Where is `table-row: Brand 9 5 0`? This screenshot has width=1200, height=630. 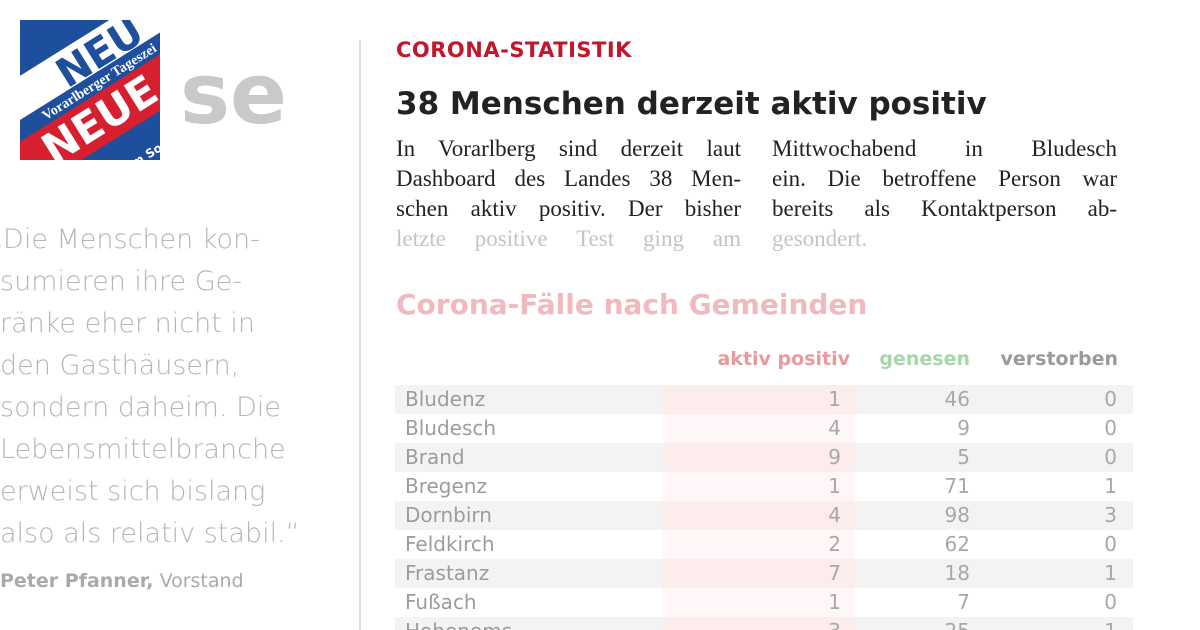
table-row: Brand 9 5 0 is located at coordinates (764, 457).